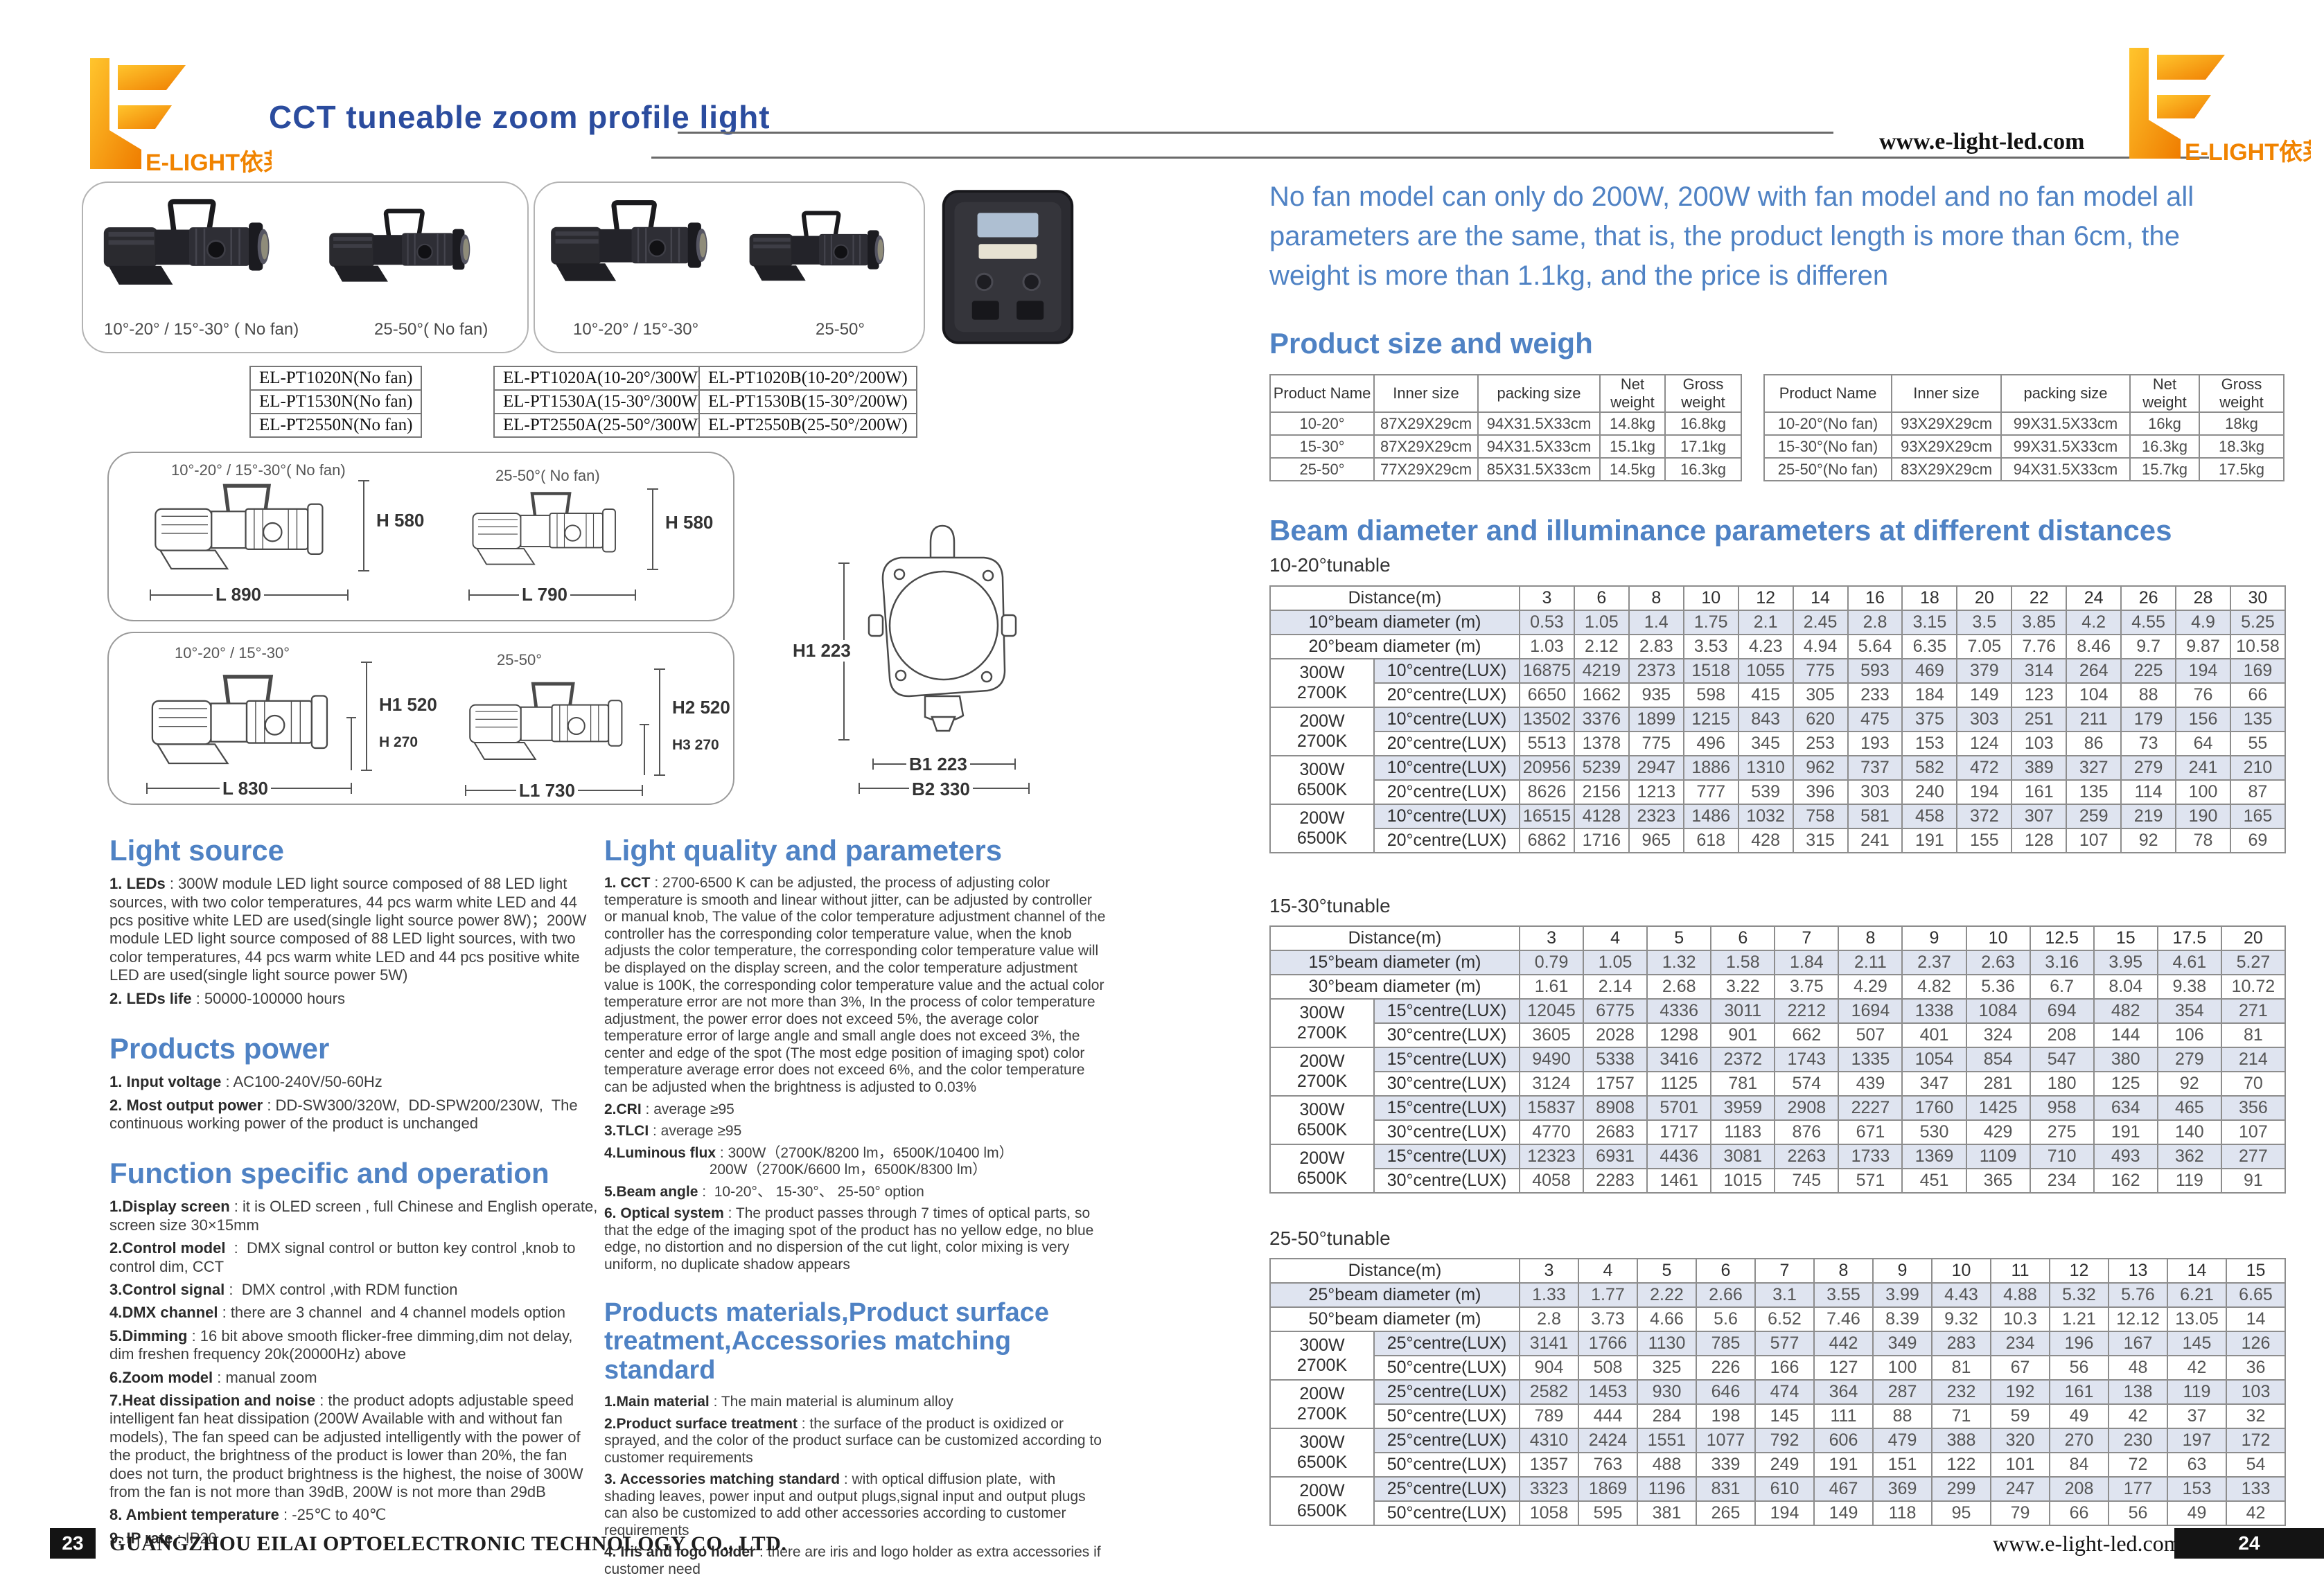  Describe the element at coordinates (1726, 1343) in the screenshot. I see `lux-value: 785` at that location.